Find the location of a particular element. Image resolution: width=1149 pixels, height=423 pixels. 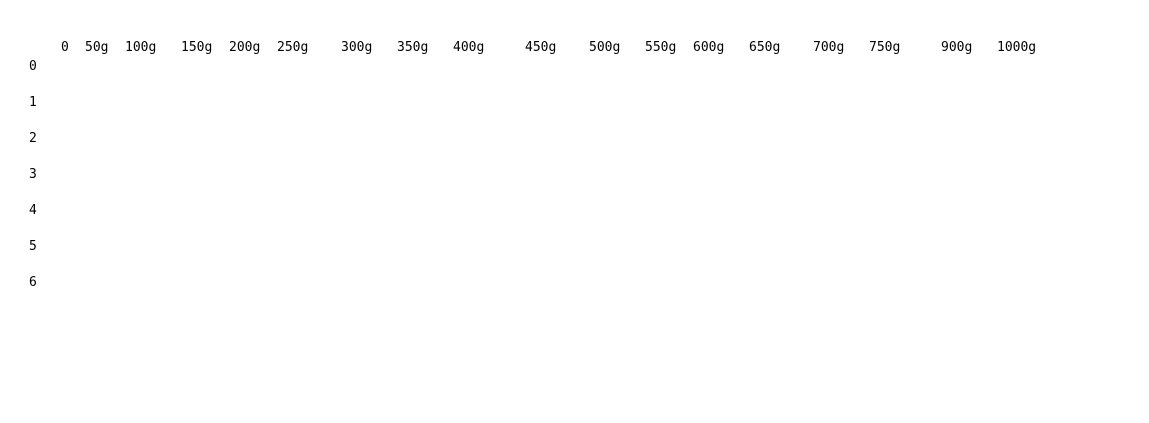

column-header: 1000g is located at coordinates (1017, 47).